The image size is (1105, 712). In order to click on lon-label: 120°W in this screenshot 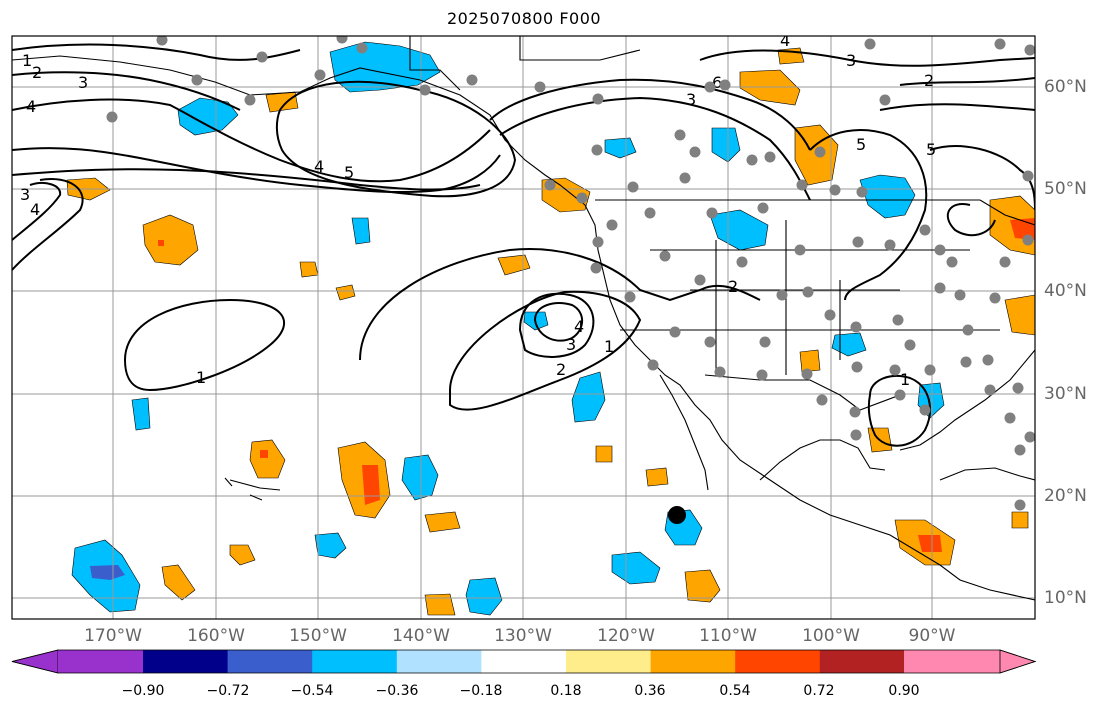, I will do `click(626, 636)`.